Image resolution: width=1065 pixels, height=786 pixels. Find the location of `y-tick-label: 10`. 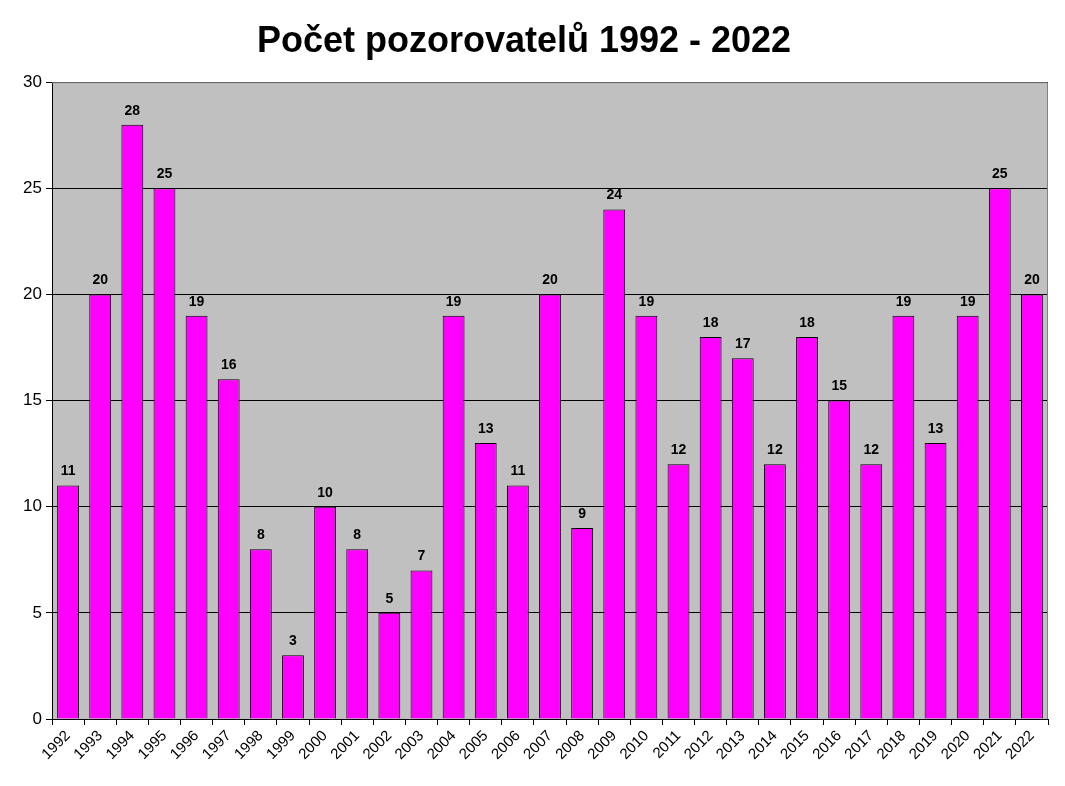

y-tick-label: 10 is located at coordinates (32, 506).